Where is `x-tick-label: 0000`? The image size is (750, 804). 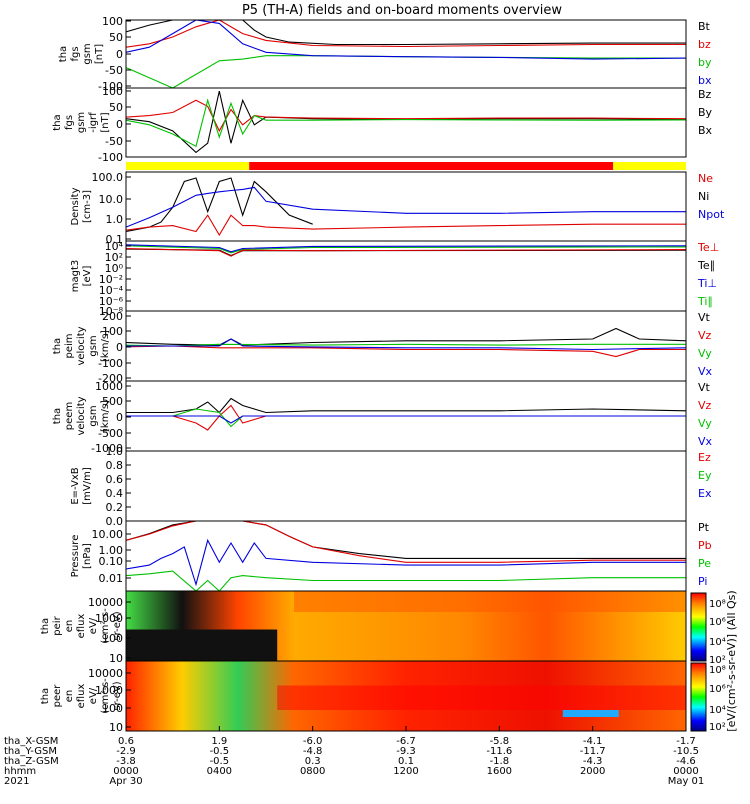
x-tick-label: 0000 is located at coordinates (125, 771).